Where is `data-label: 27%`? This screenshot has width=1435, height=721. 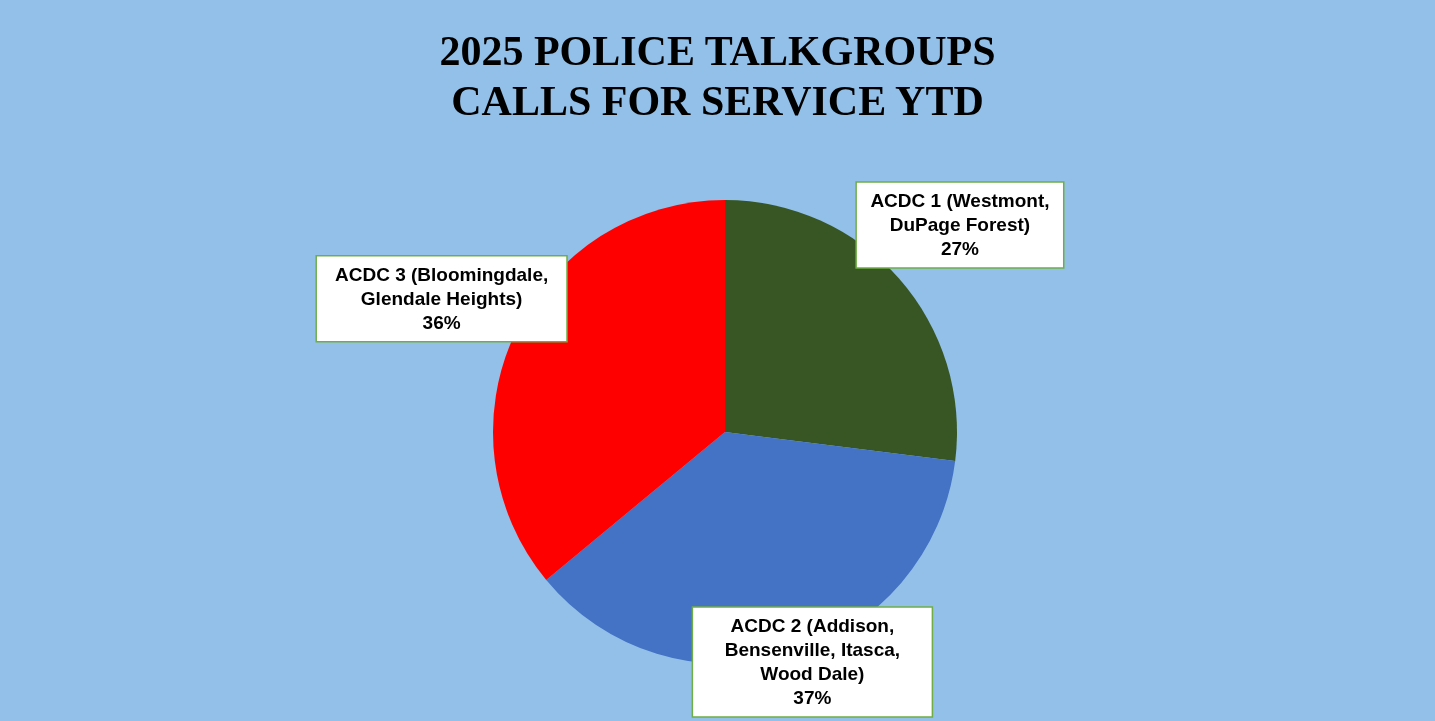
data-label: 27% is located at coordinates (960, 248).